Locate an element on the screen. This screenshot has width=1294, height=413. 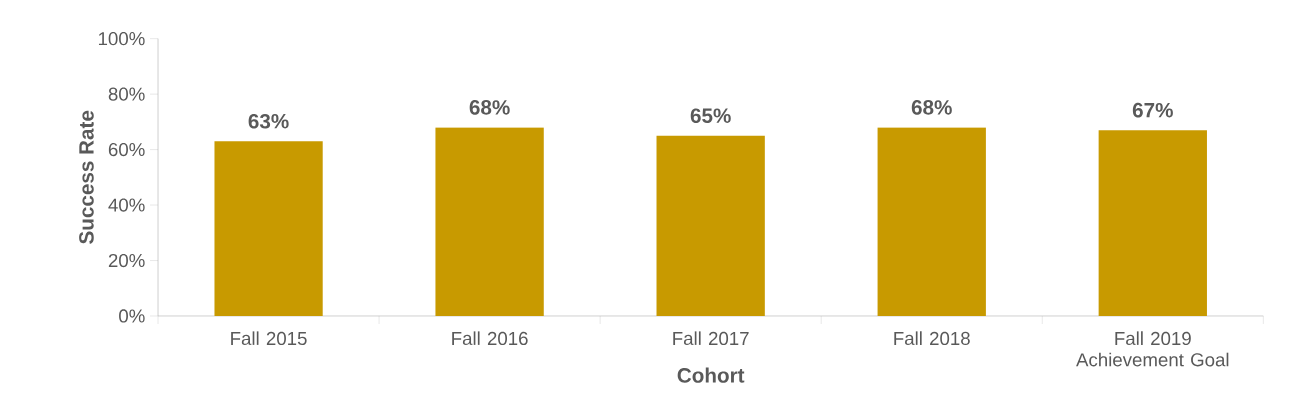
y-tick-label: 60% is located at coordinates (126, 149).